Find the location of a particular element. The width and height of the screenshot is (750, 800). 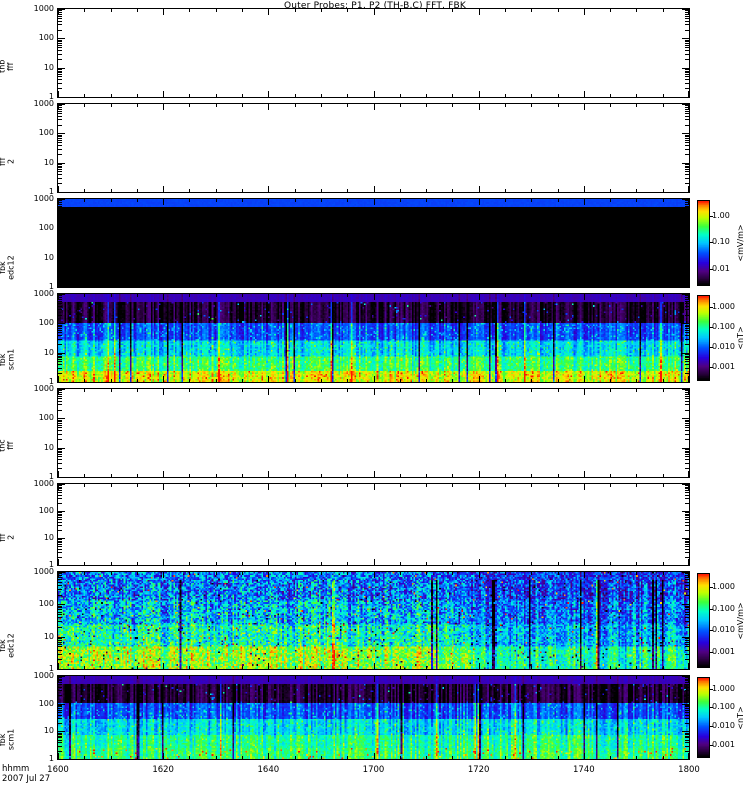

panel-thc-fbk-scm1 is located at coordinates (373, 717).